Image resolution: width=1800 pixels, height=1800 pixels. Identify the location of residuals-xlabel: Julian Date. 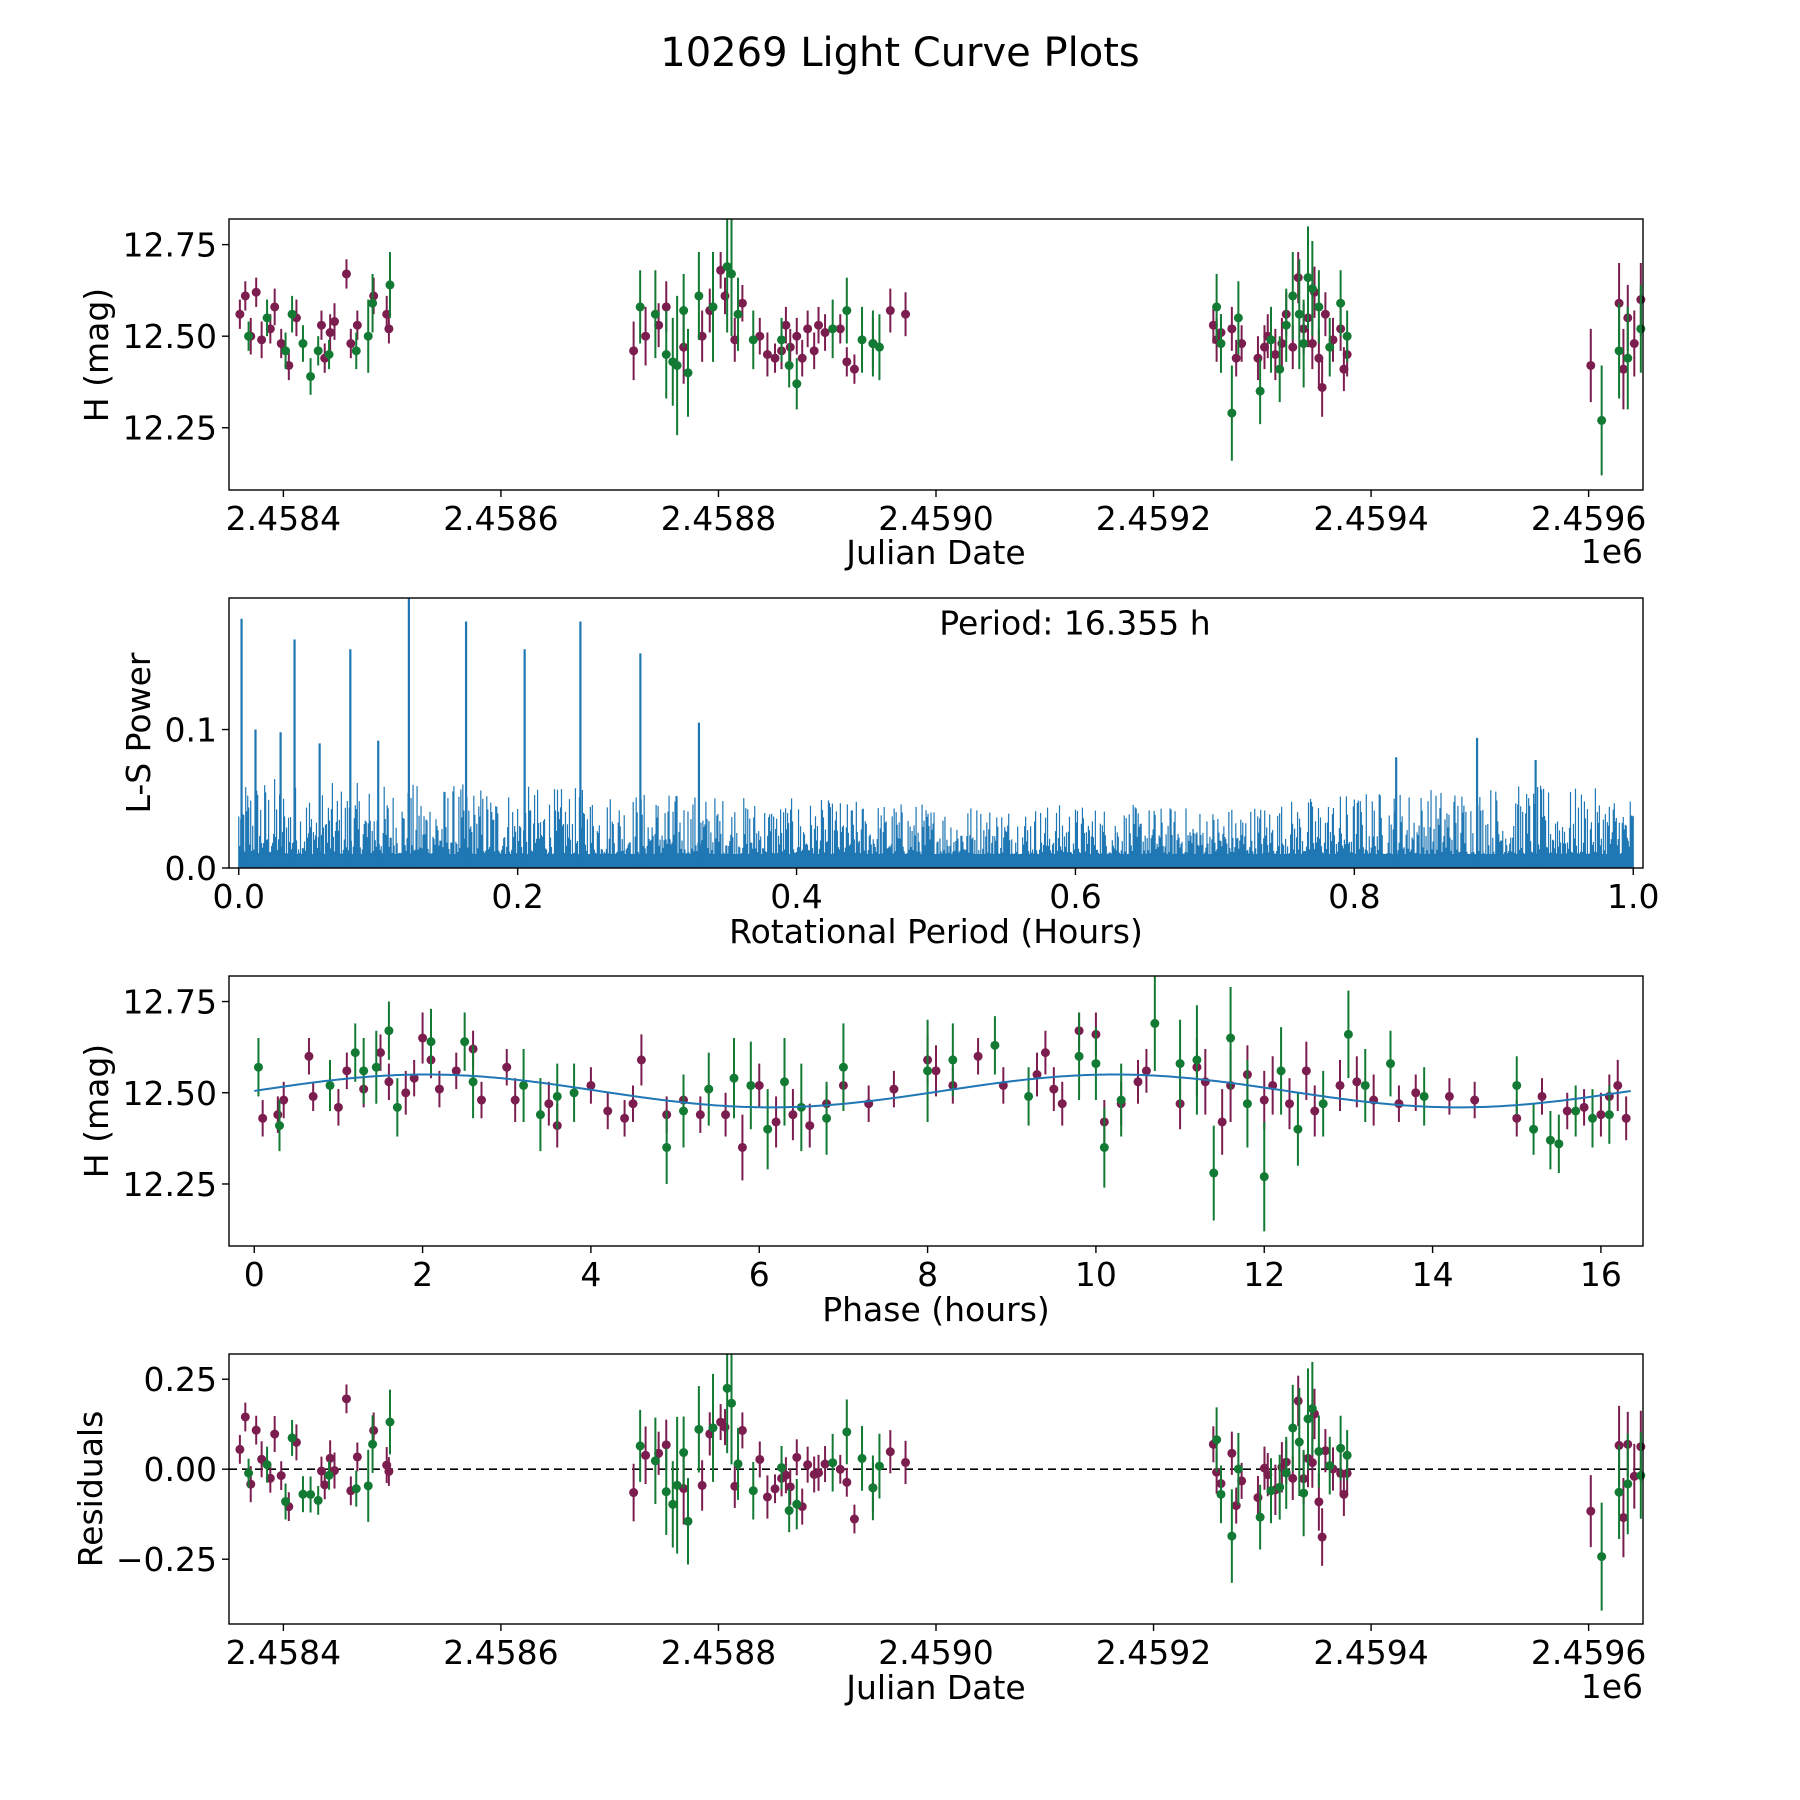
(935, 1687).